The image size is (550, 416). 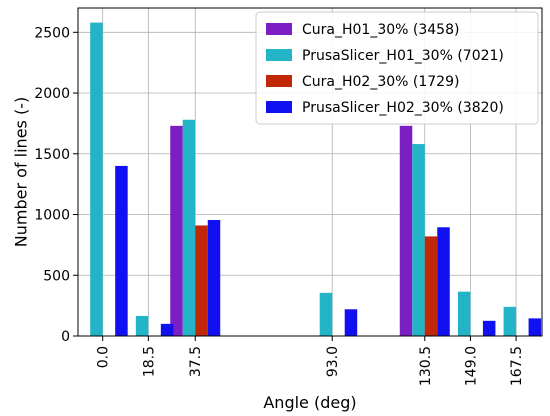 I want to click on legend-entry: PrusaSlicer_H02_30% (3820), so click(x=403, y=108).